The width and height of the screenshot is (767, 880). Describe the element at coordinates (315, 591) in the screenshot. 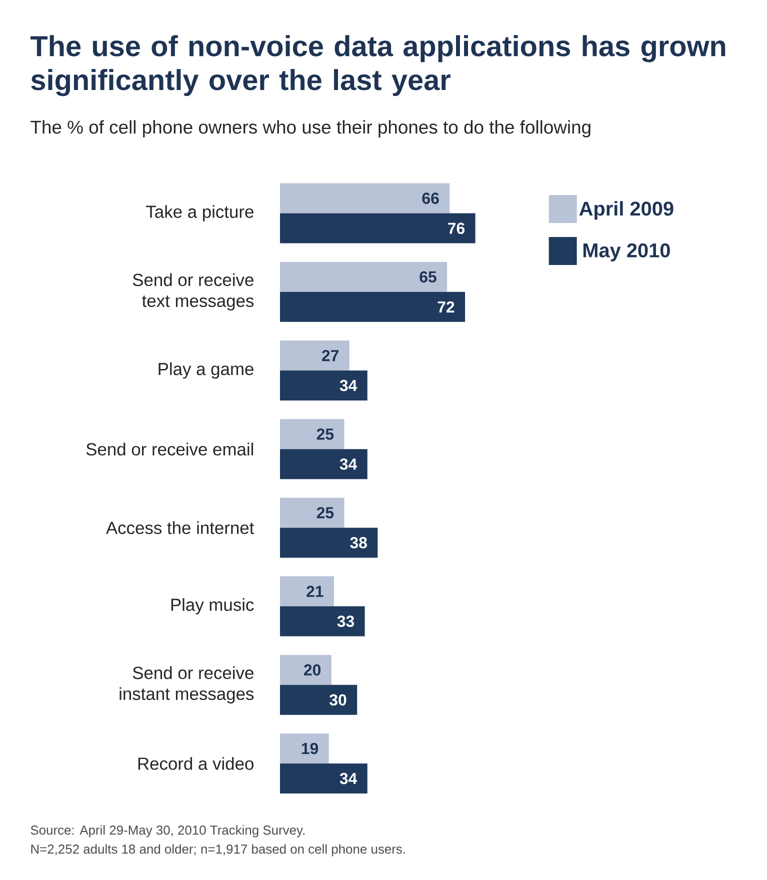

I see `data-label: 21` at that location.